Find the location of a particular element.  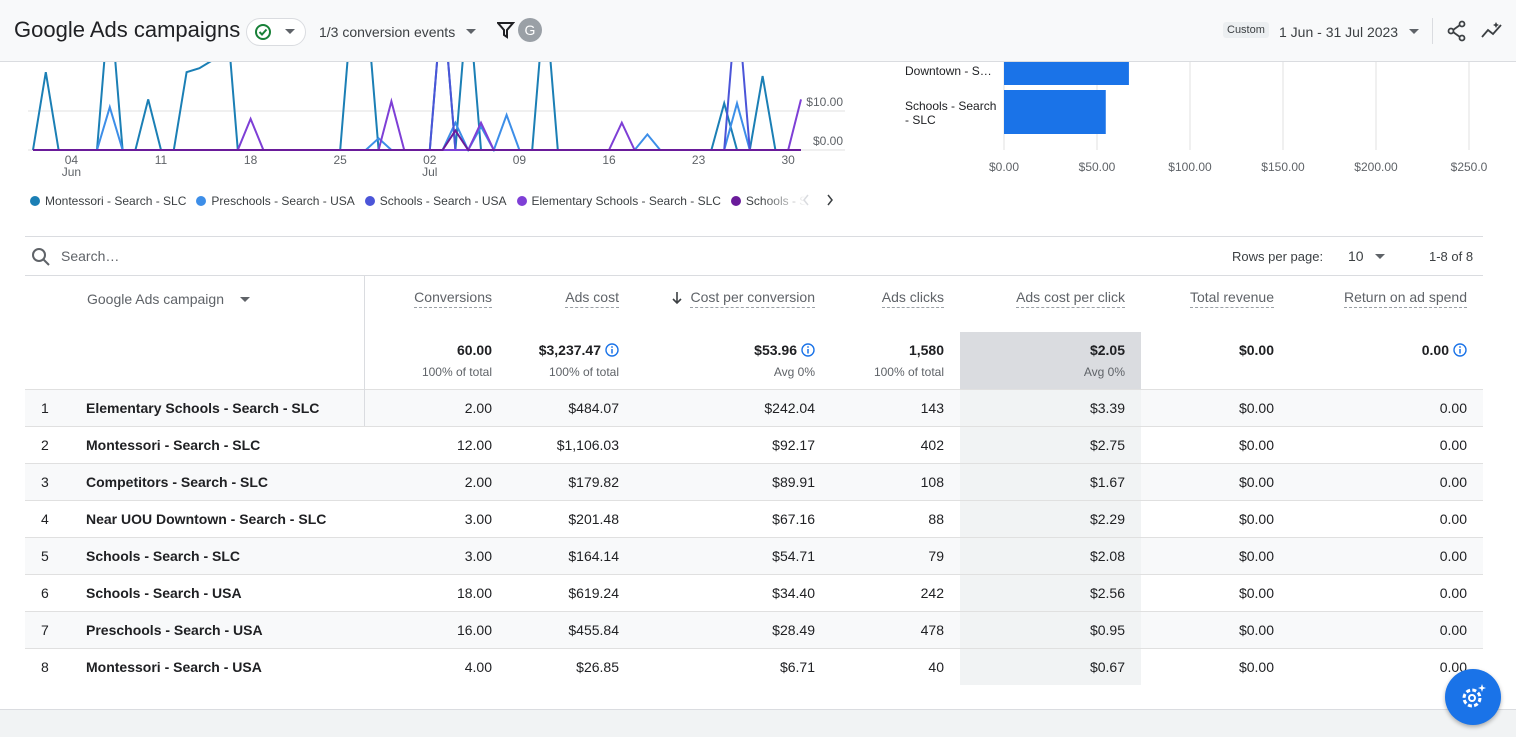

column-header: Ads cost is located at coordinates (592, 298).